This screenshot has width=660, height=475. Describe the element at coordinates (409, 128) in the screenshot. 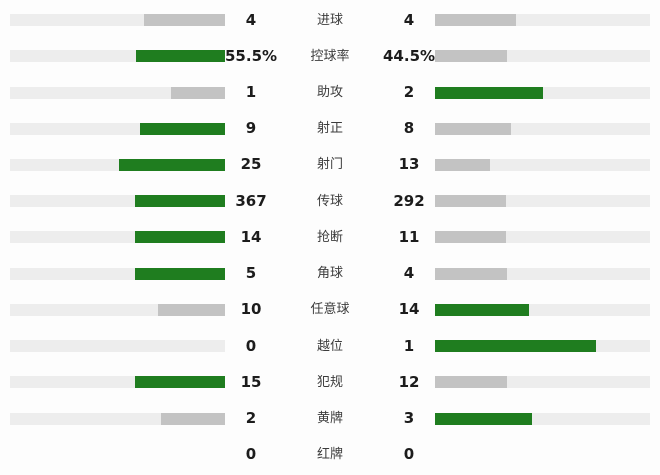

I see `away-value: 8` at that location.